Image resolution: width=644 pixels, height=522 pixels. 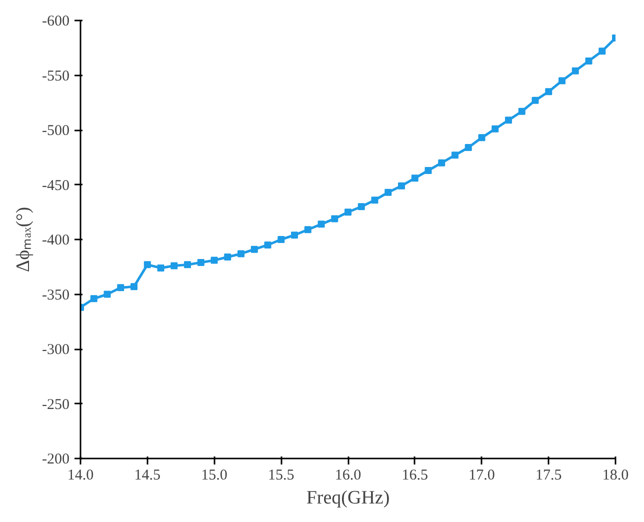 What do you see at coordinates (23, 239) in the screenshot?
I see `y-axis-title: Δϕₘₐₓ(°)` at bounding box center [23, 239].